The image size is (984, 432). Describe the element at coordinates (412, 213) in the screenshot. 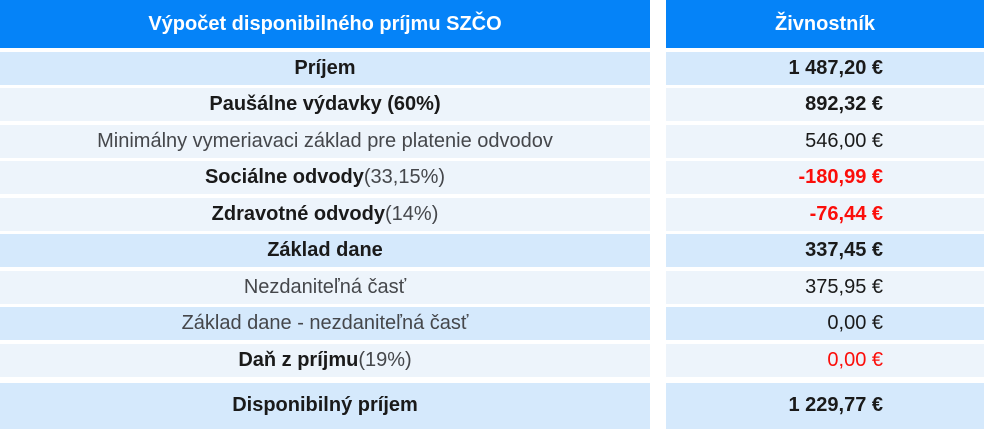

I see `row-label-suffix: (14%)` at that location.